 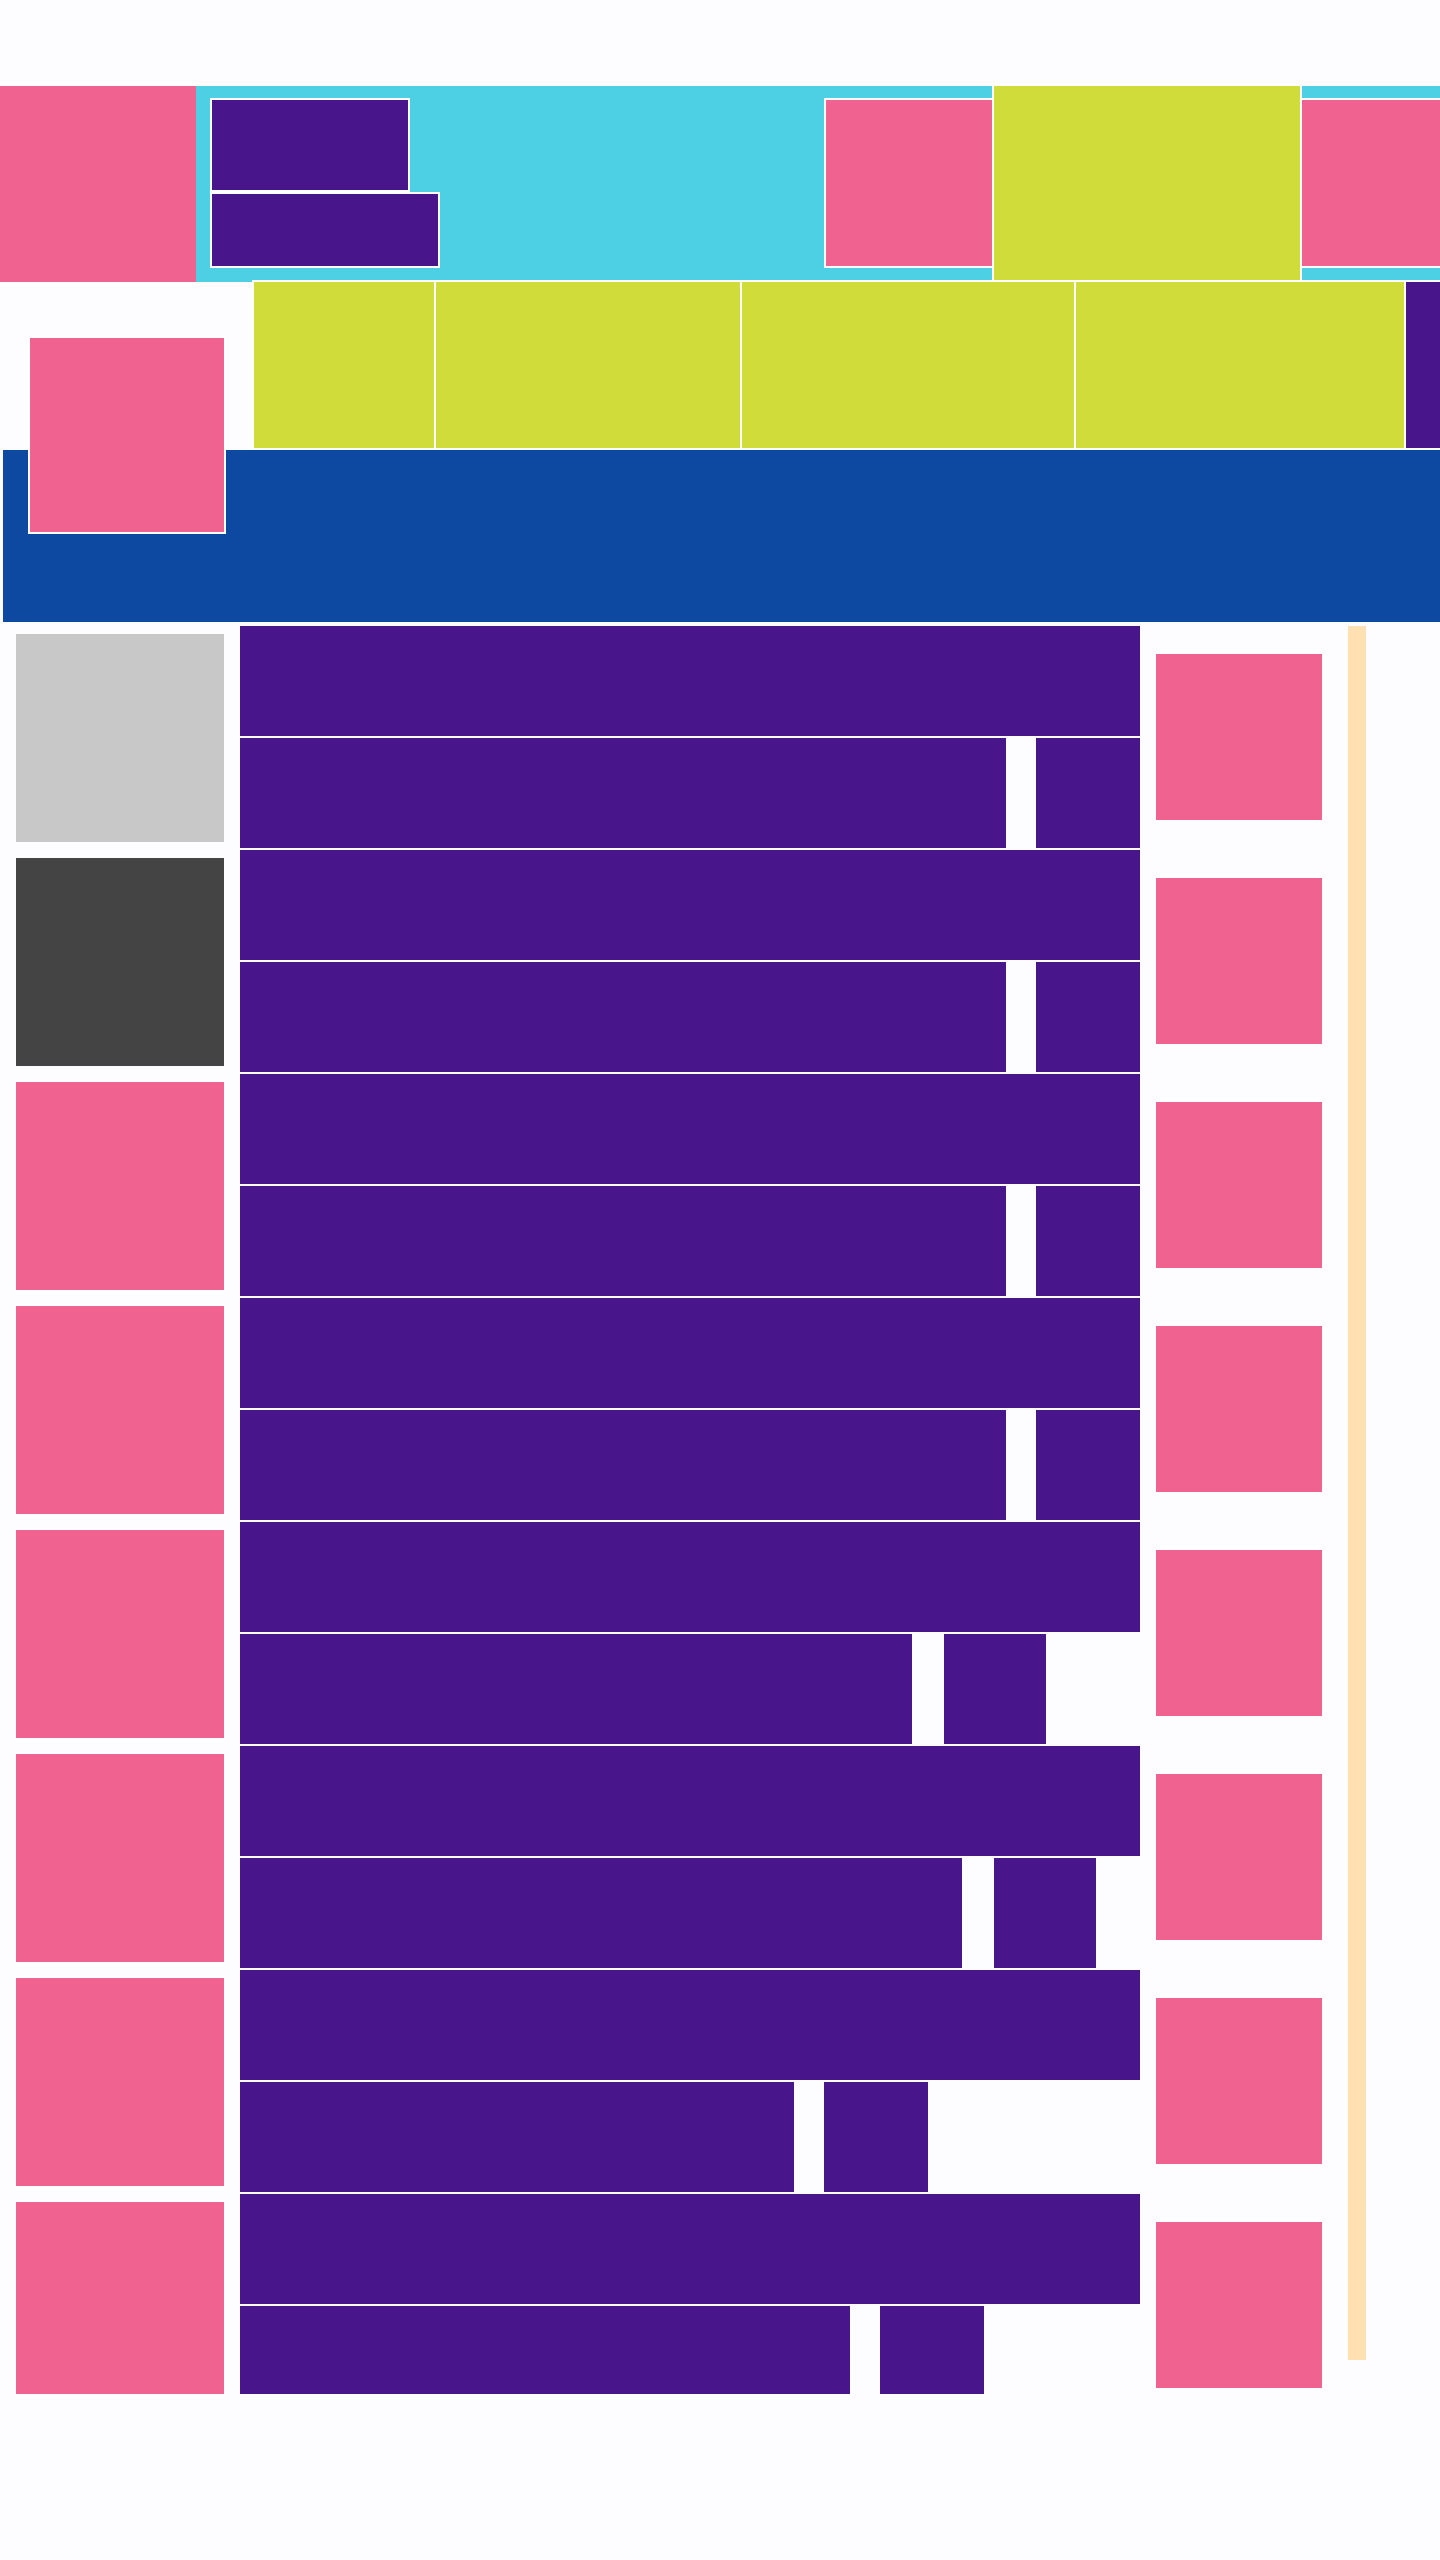 I want to click on list-item-5-meta, so click(x=576, y=1689).